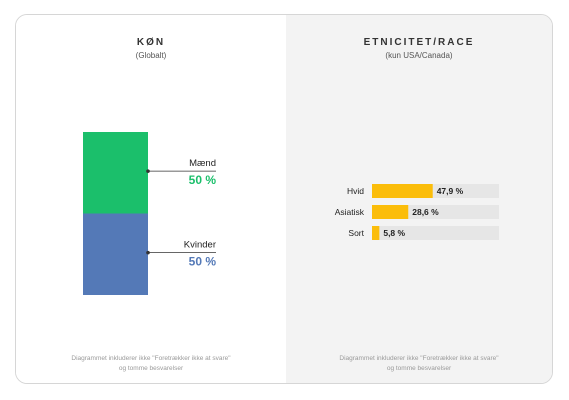 The width and height of the screenshot is (569, 400). I want to click on ethnicity-value-label-asiatisk: 28,6 %, so click(425, 212).